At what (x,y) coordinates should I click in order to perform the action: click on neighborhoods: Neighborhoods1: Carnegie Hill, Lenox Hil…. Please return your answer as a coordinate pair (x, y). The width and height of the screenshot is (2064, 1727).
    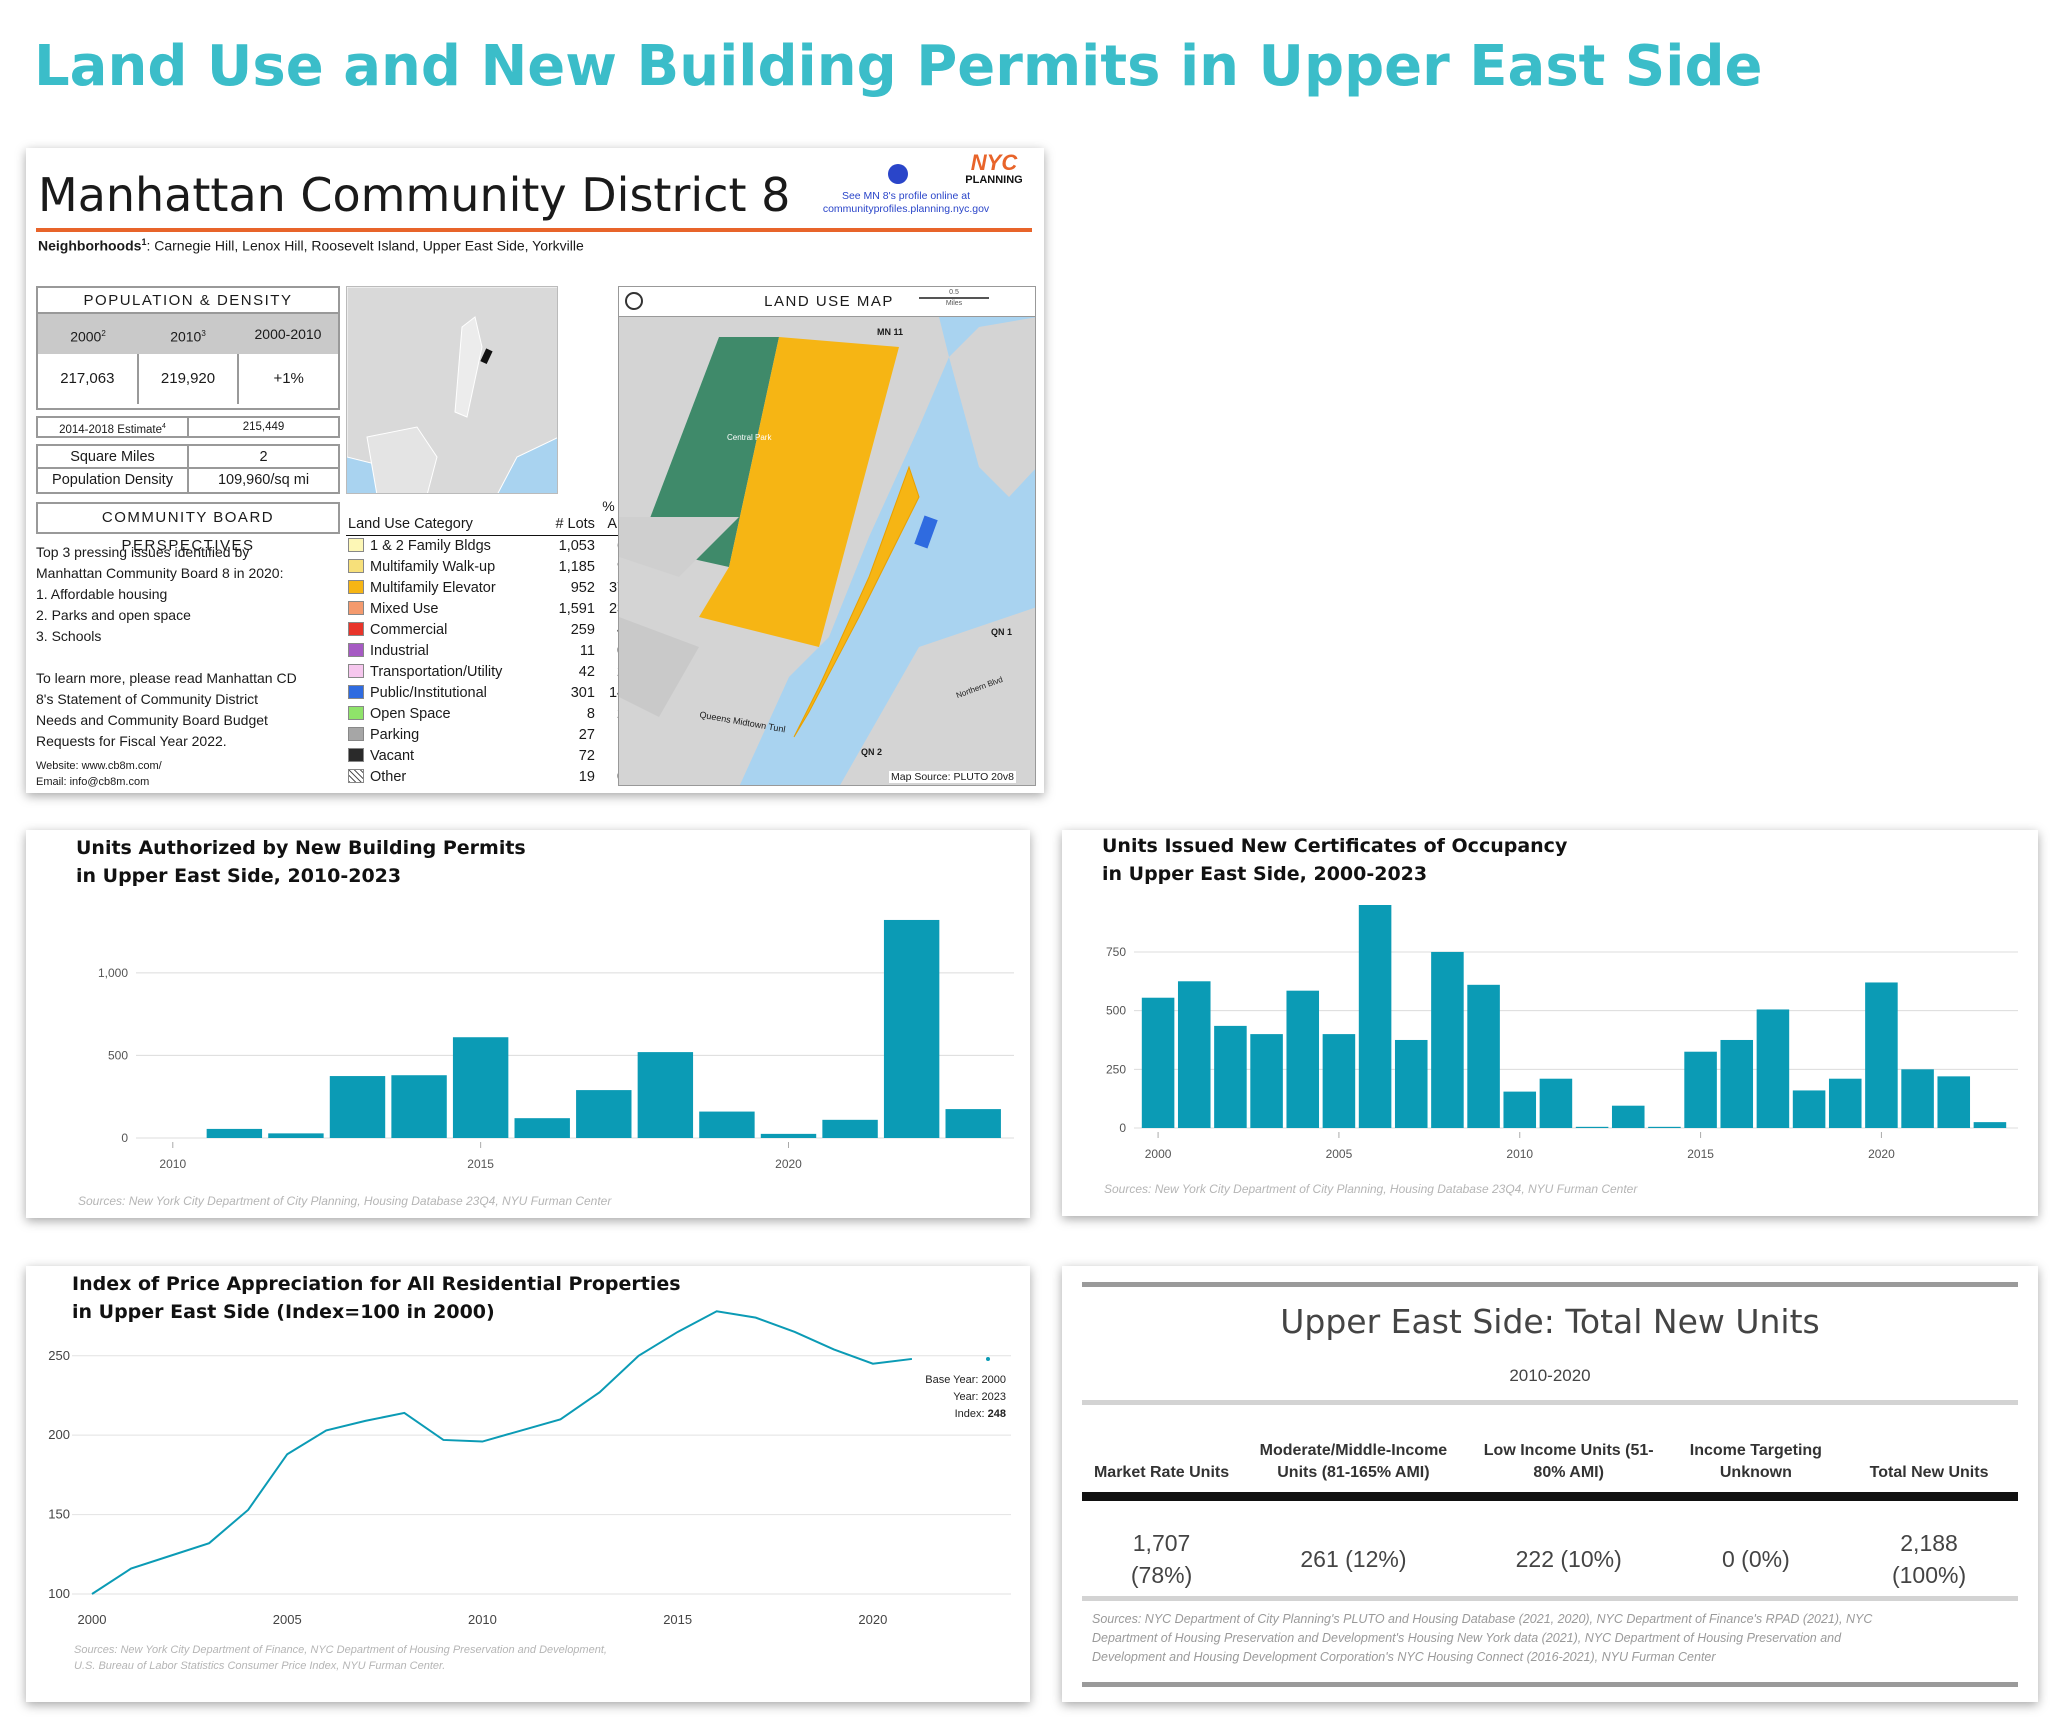
    Looking at the image, I should click on (311, 245).